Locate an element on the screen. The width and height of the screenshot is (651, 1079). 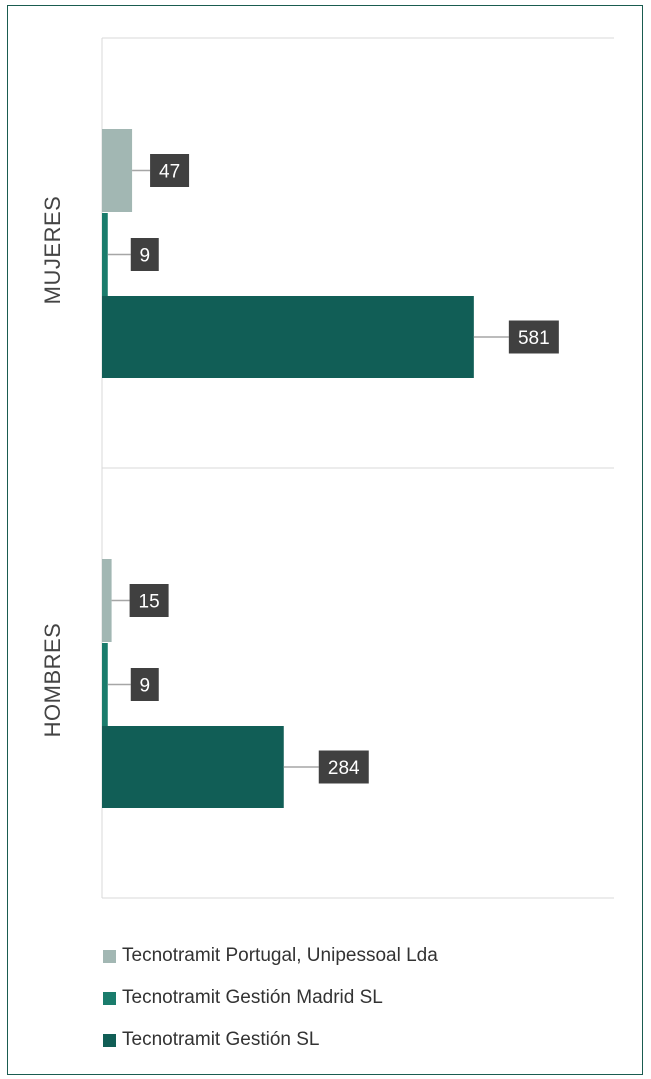
data-label: 15 is located at coordinates (149, 602).